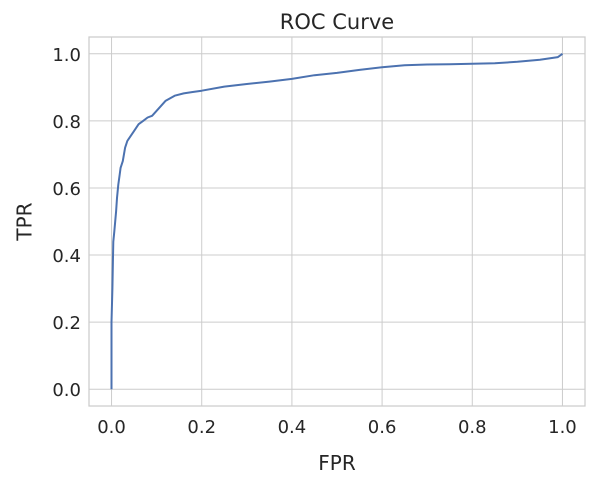 The height and width of the screenshot is (482, 595). I want to click on x-tick-label: 1.0, so click(562, 427).